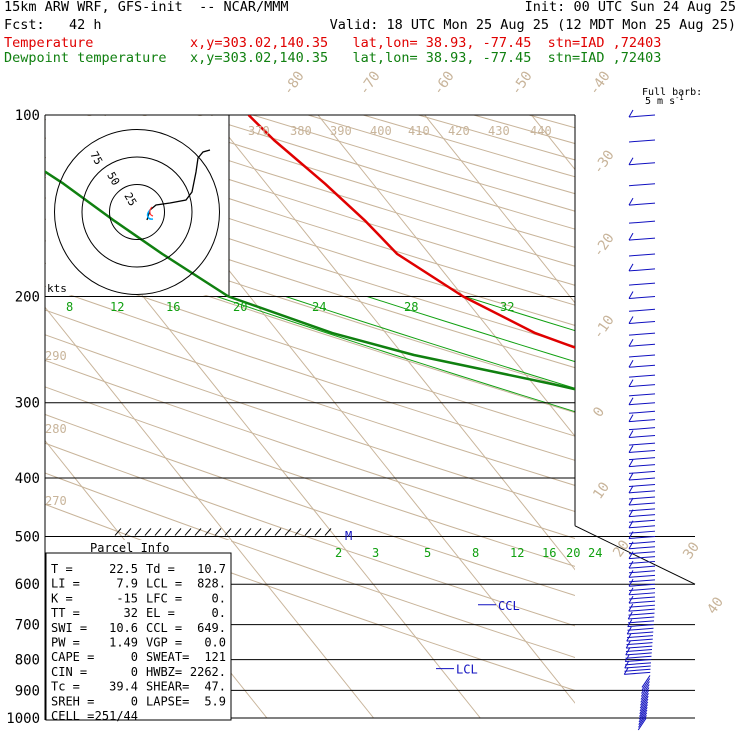 The height and width of the screenshot is (740, 740). Describe the element at coordinates (294, 83) in the screenshot. I see `isotherm-label: -80` at that location.